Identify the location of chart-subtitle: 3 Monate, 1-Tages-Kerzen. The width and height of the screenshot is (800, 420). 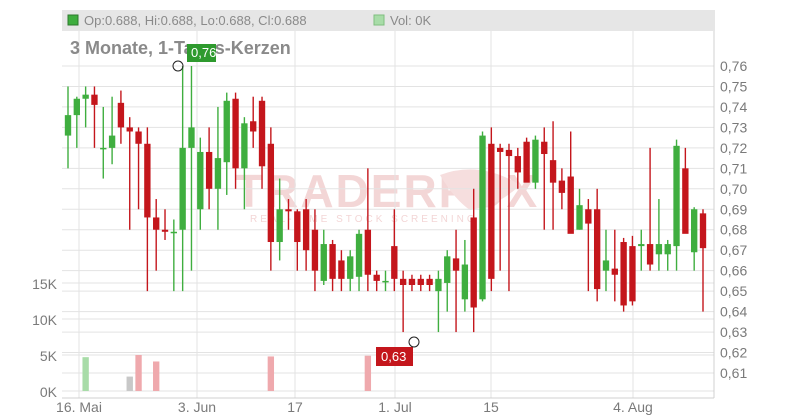
(180, 48).